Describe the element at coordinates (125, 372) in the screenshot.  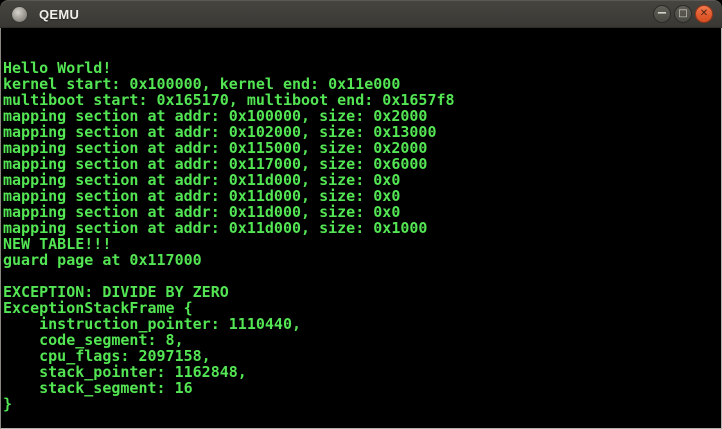
I see `console-line: stack_pointer: 1162848,` at that location.